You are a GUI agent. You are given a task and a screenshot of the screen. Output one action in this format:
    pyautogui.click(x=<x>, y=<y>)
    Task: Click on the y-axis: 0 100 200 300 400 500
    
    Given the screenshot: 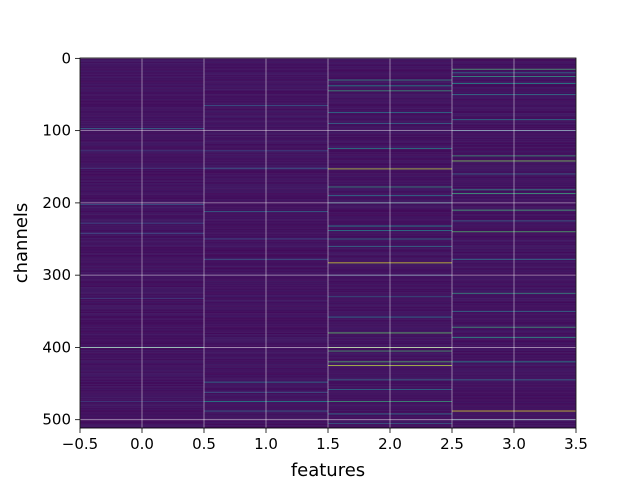 What is the action you would take?
    pyautogui.click(x=61, y=239)
    